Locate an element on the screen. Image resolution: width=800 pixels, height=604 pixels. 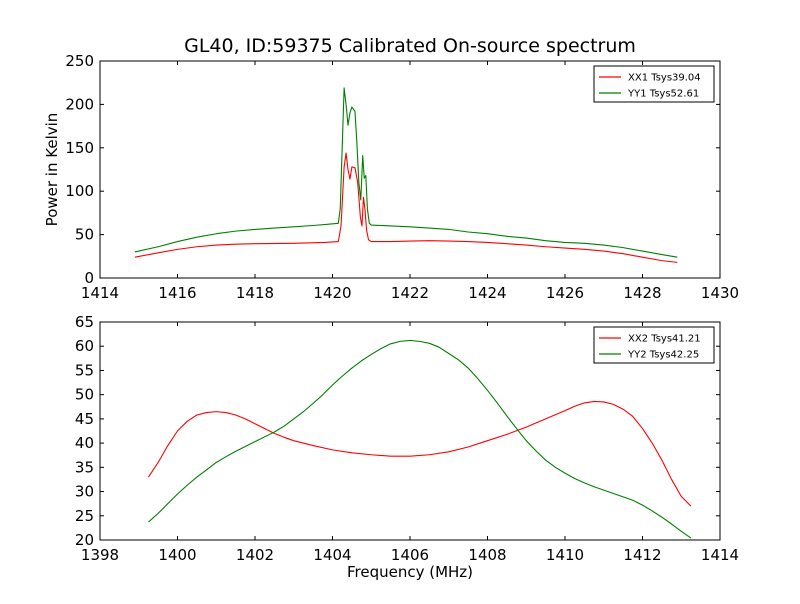
panel-2-x-axis-label: Frequency (MHz) is located at coordinates (410, 572).